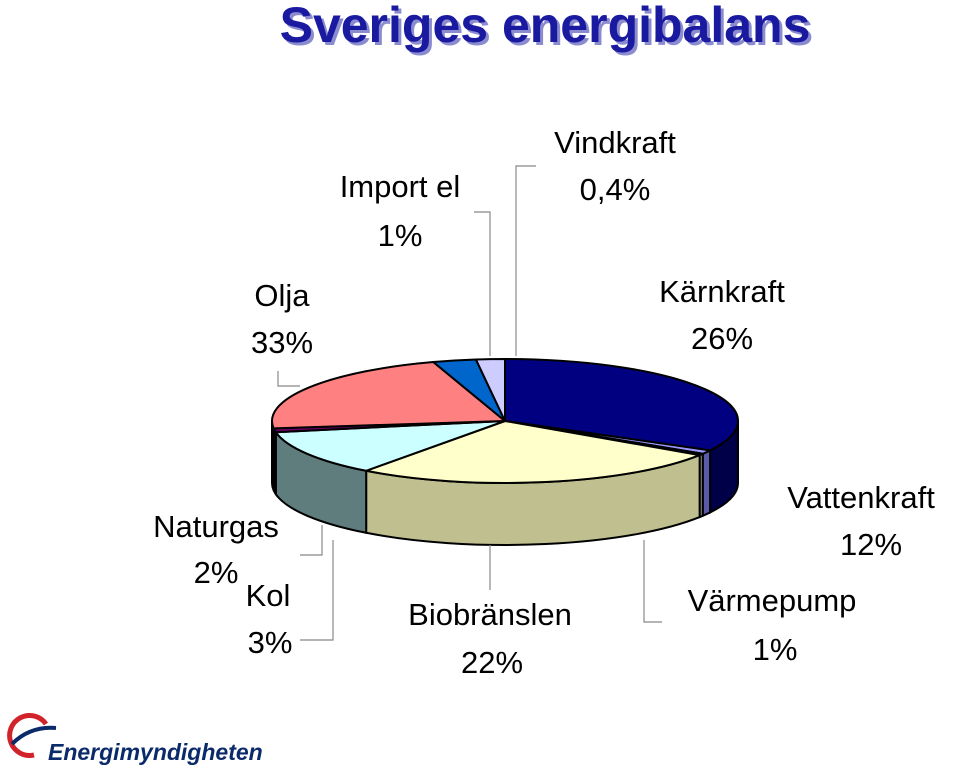  Describe the element at coordinates (388, 395) in the screenshot. I see `pie-slice-biobranslen` at that location.